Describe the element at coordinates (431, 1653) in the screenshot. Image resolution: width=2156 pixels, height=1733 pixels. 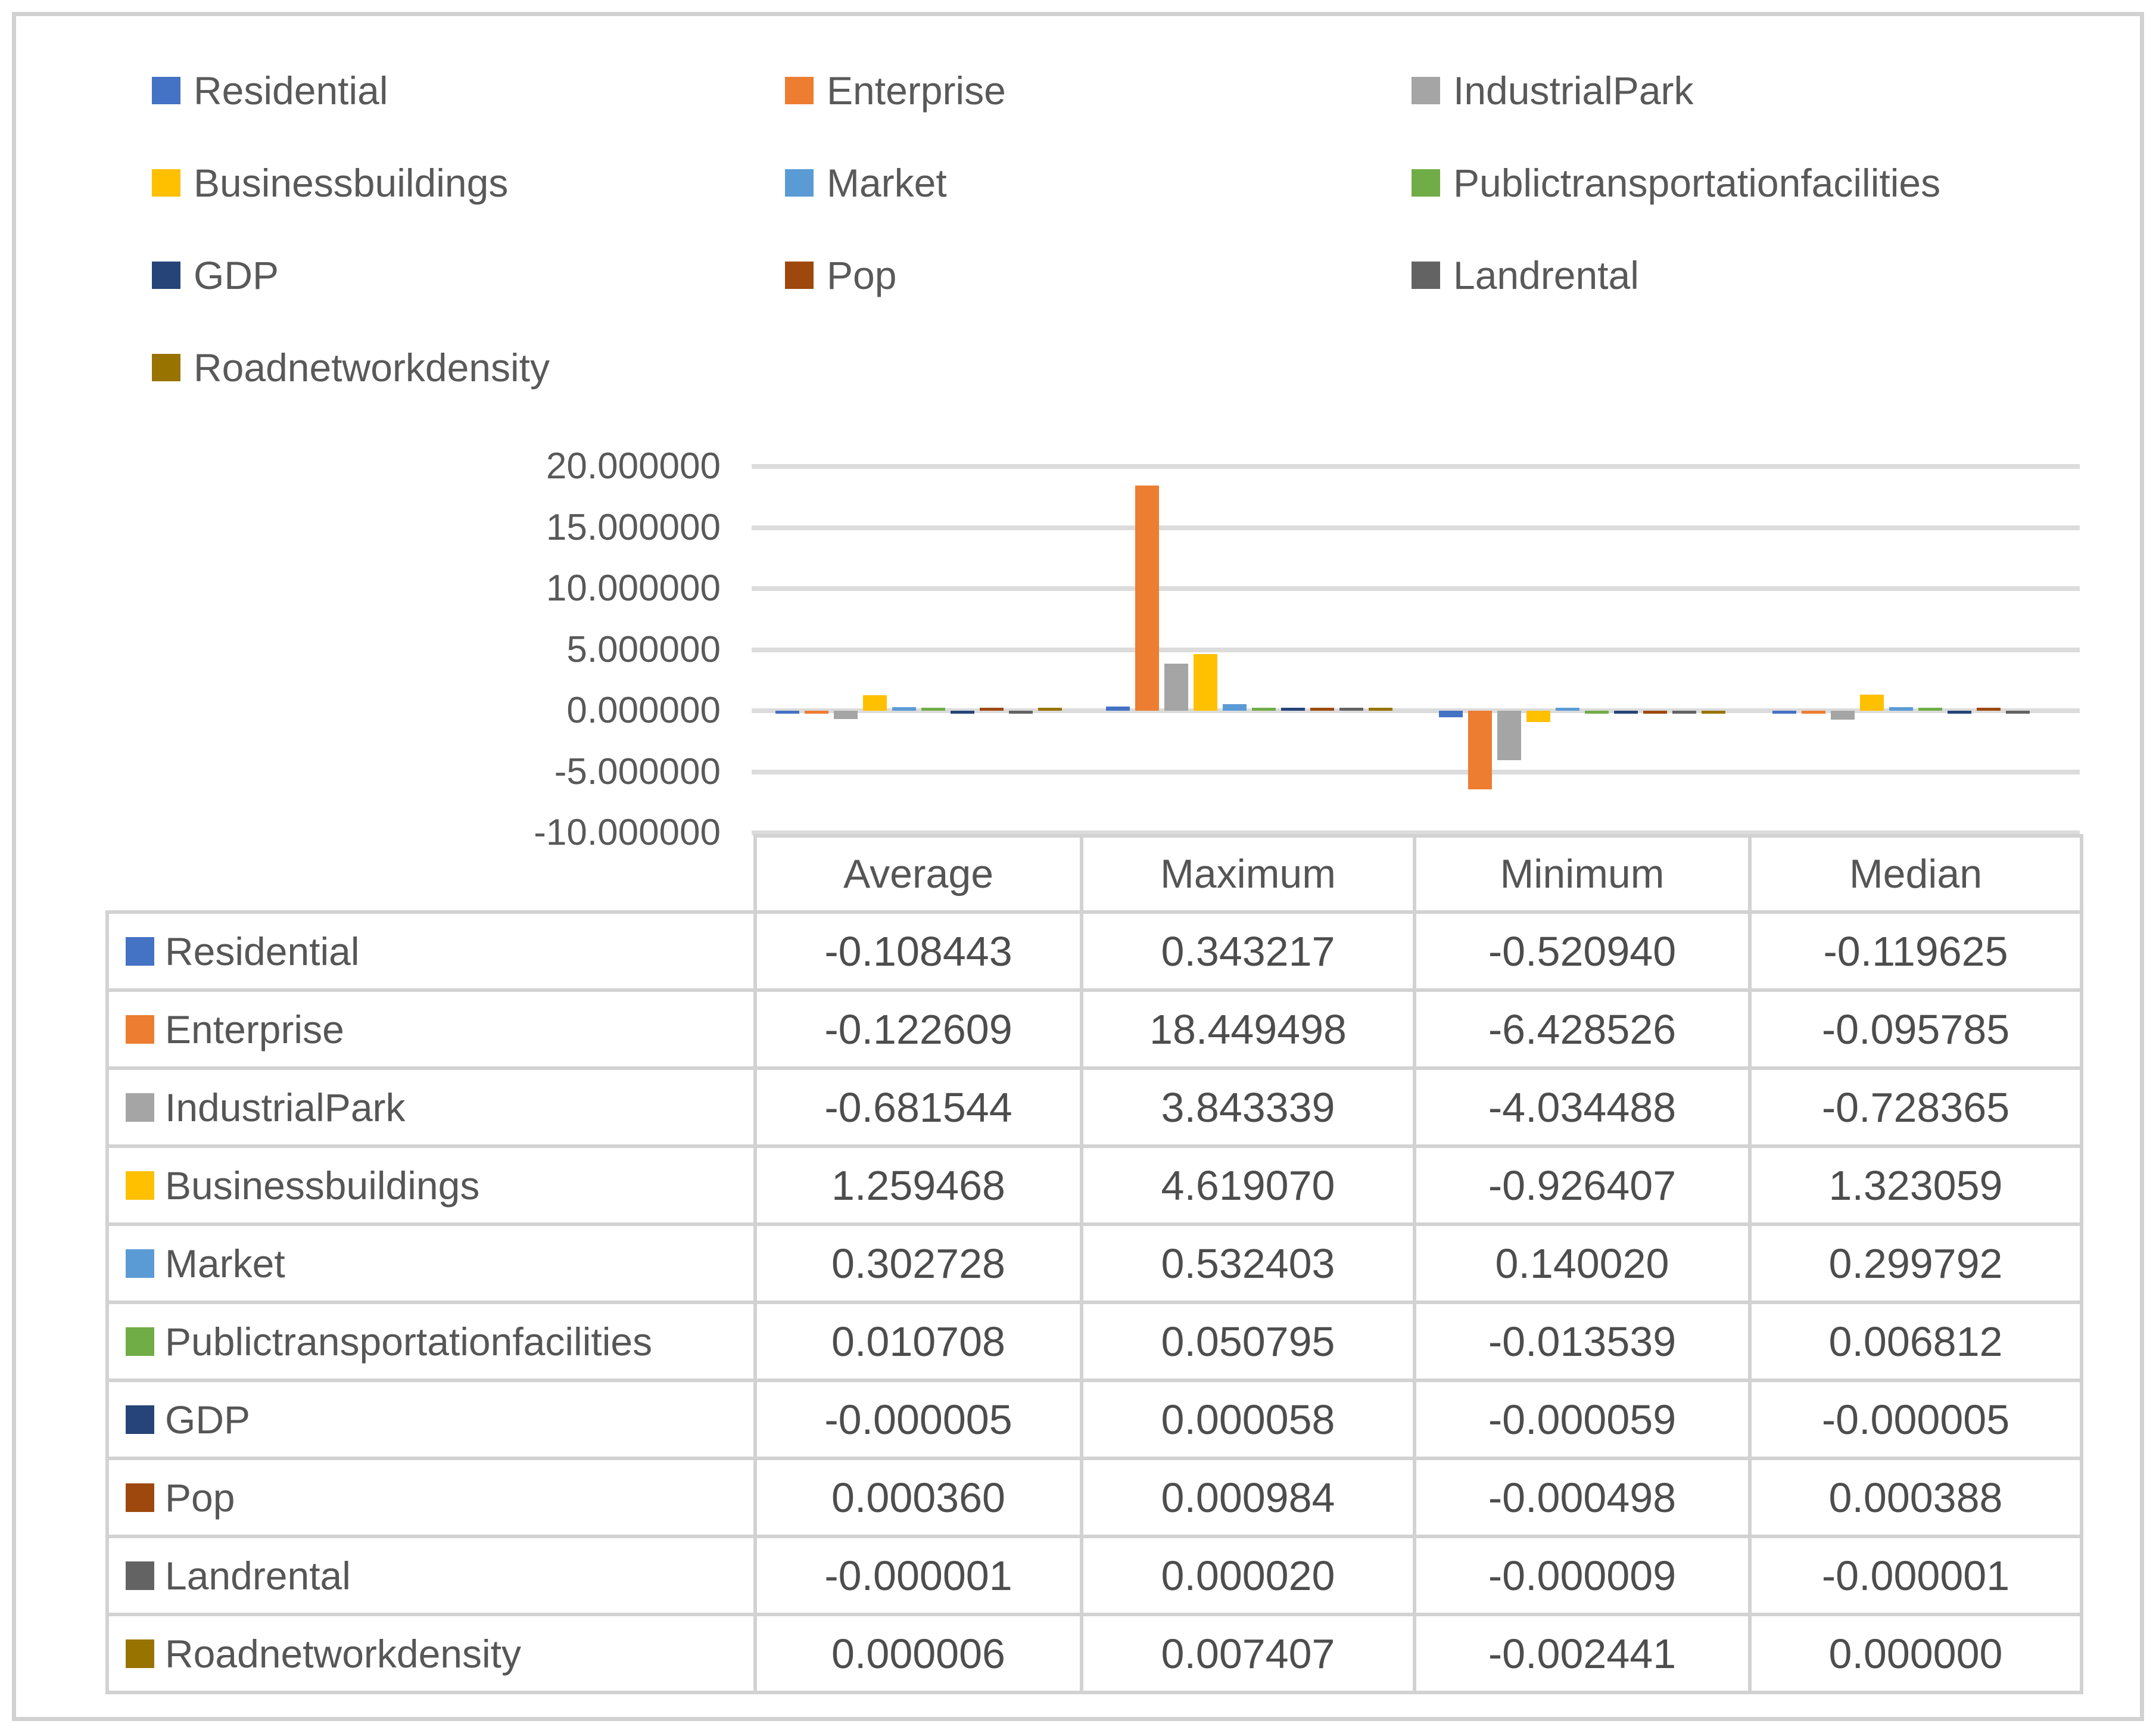
I see `table-row-label-roadnetworkdensity: Roadnetworkdensity` at that location.